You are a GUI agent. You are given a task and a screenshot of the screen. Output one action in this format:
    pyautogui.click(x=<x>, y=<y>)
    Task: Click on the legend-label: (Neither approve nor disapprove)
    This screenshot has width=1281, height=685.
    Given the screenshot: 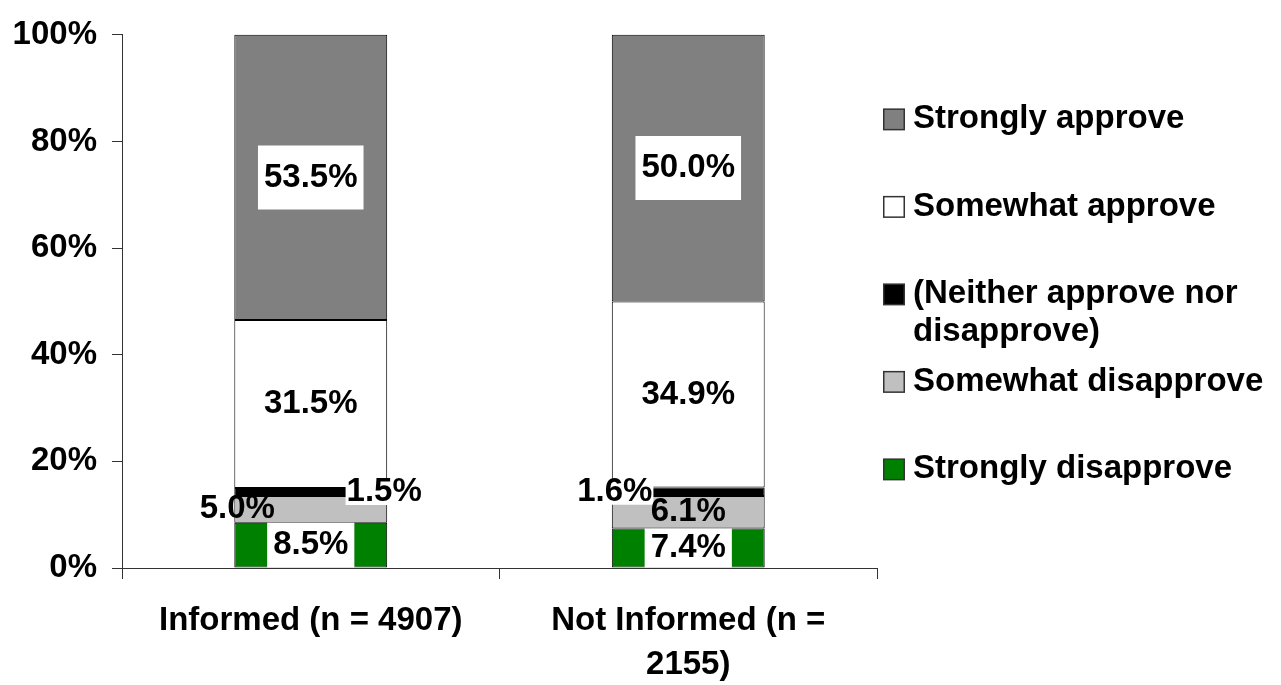 What is the action you would take?
    pyautogui.click(x=1075, y=311)
    